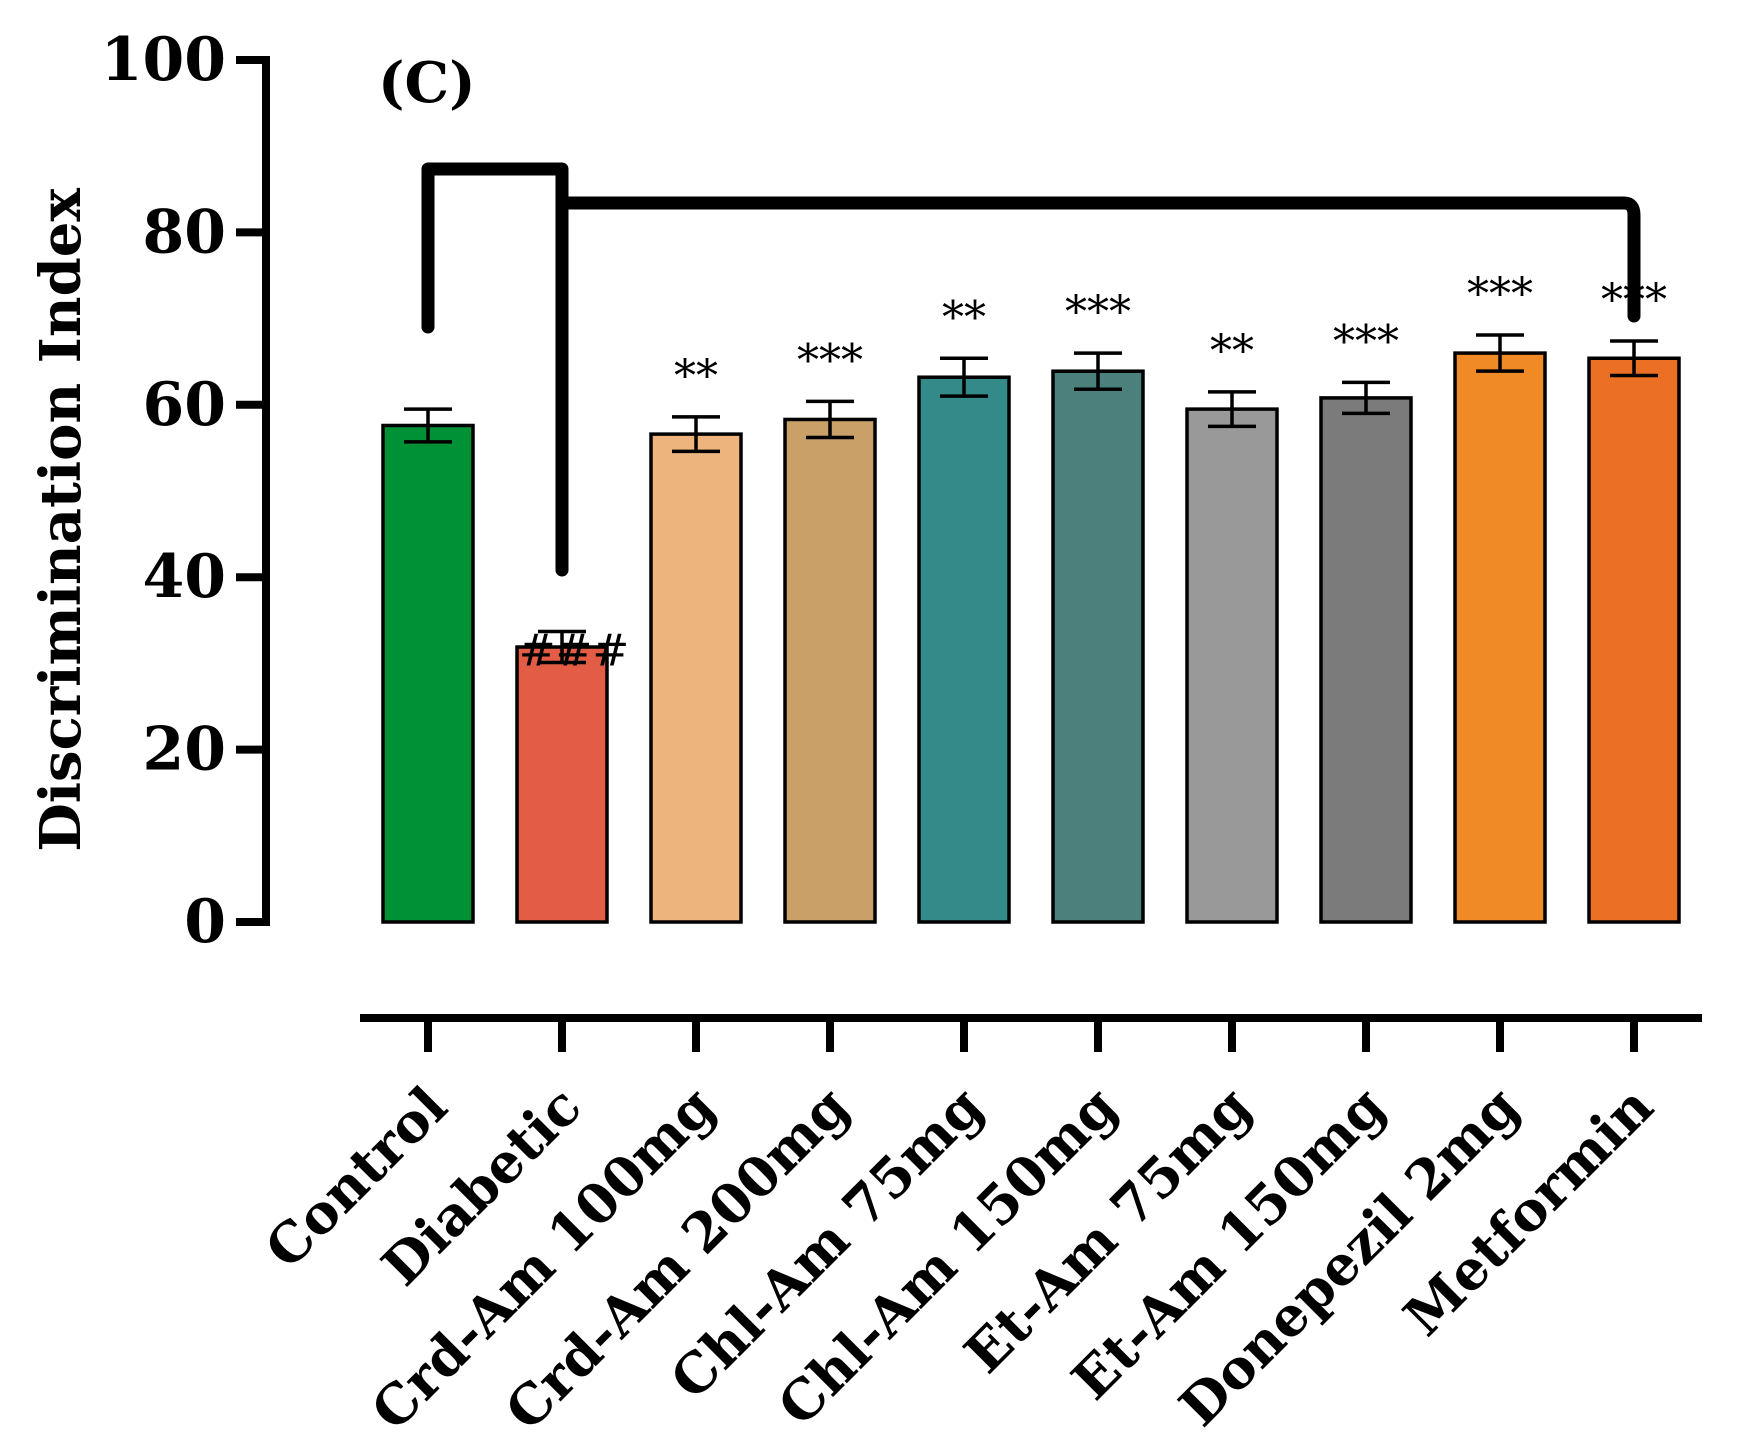 This screenshot has width=1750, height=1453. What do you see at coordinates (205, 922) in the screenshot?
I see `y-tick-label: 0` at bounding box center [205, 922].